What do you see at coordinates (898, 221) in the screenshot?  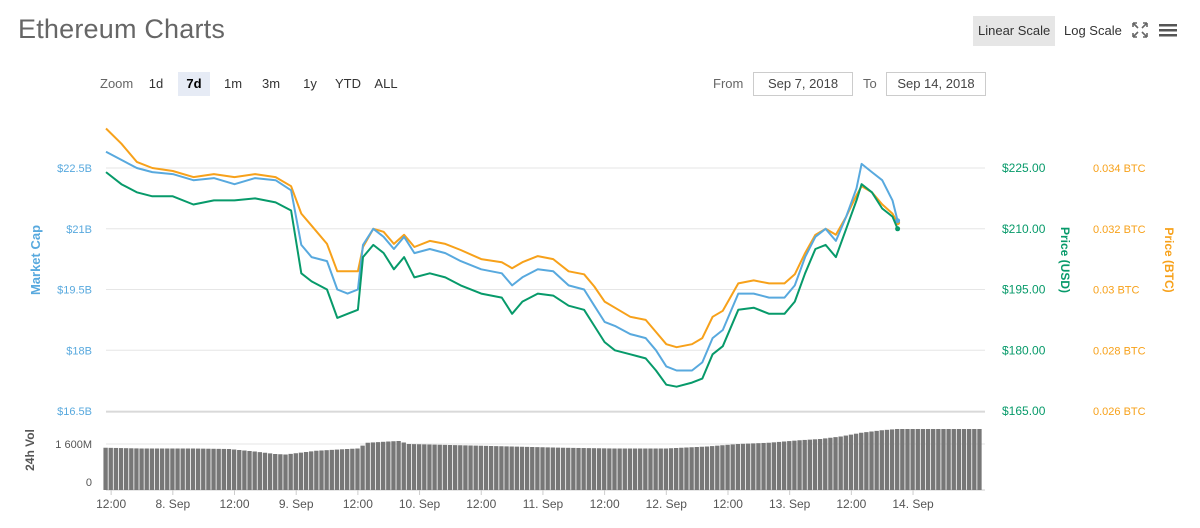 I see `market-cap-end-point` at bounding box center [898, 221].